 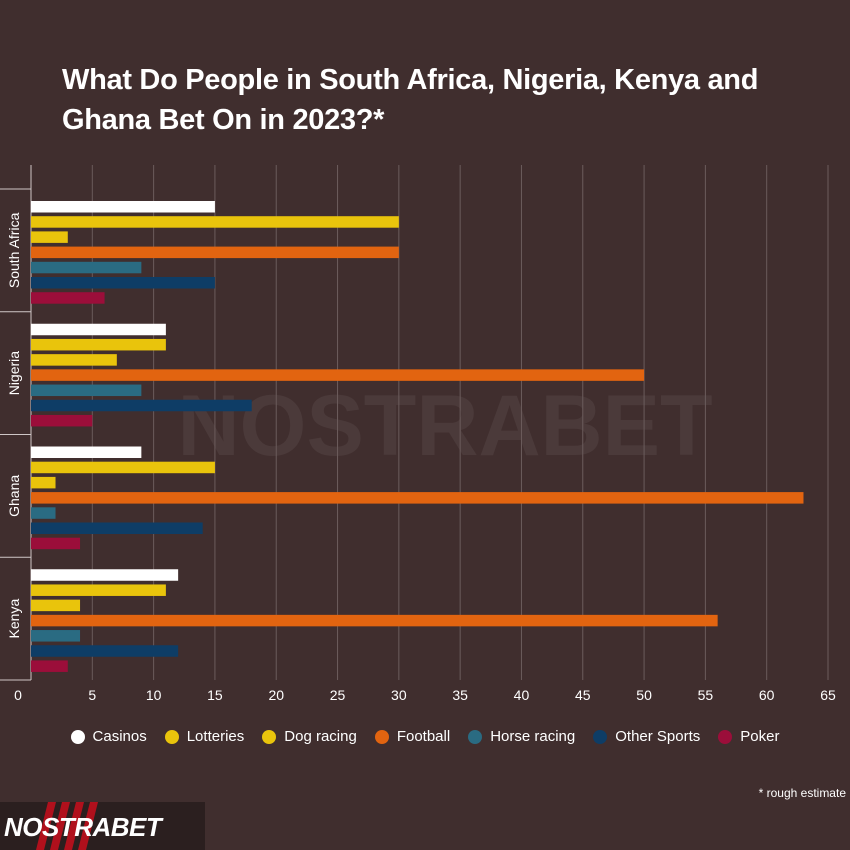 I want to click on bar-horse-racing-ghana, so click(x=43, y=513).